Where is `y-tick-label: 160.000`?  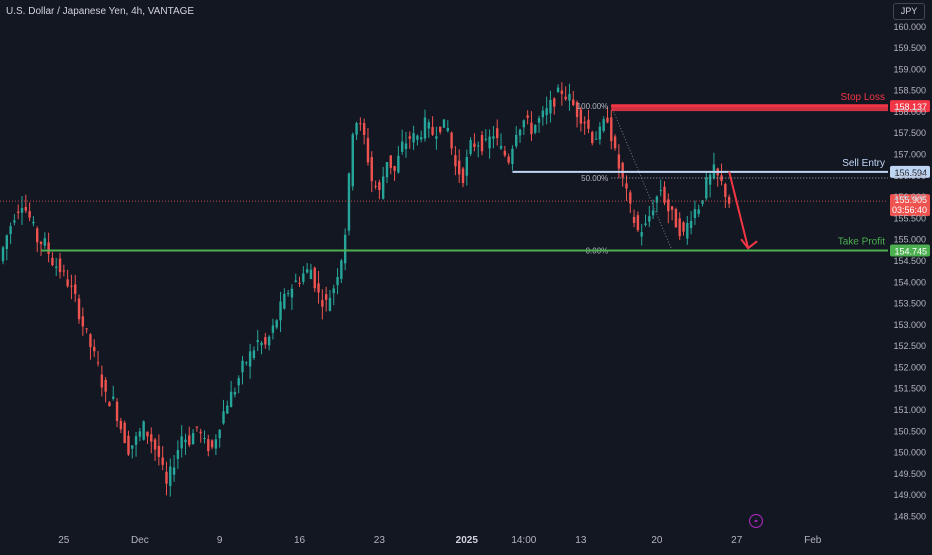 y-tick-label: 160.000 is located at coordinates (909, 27).